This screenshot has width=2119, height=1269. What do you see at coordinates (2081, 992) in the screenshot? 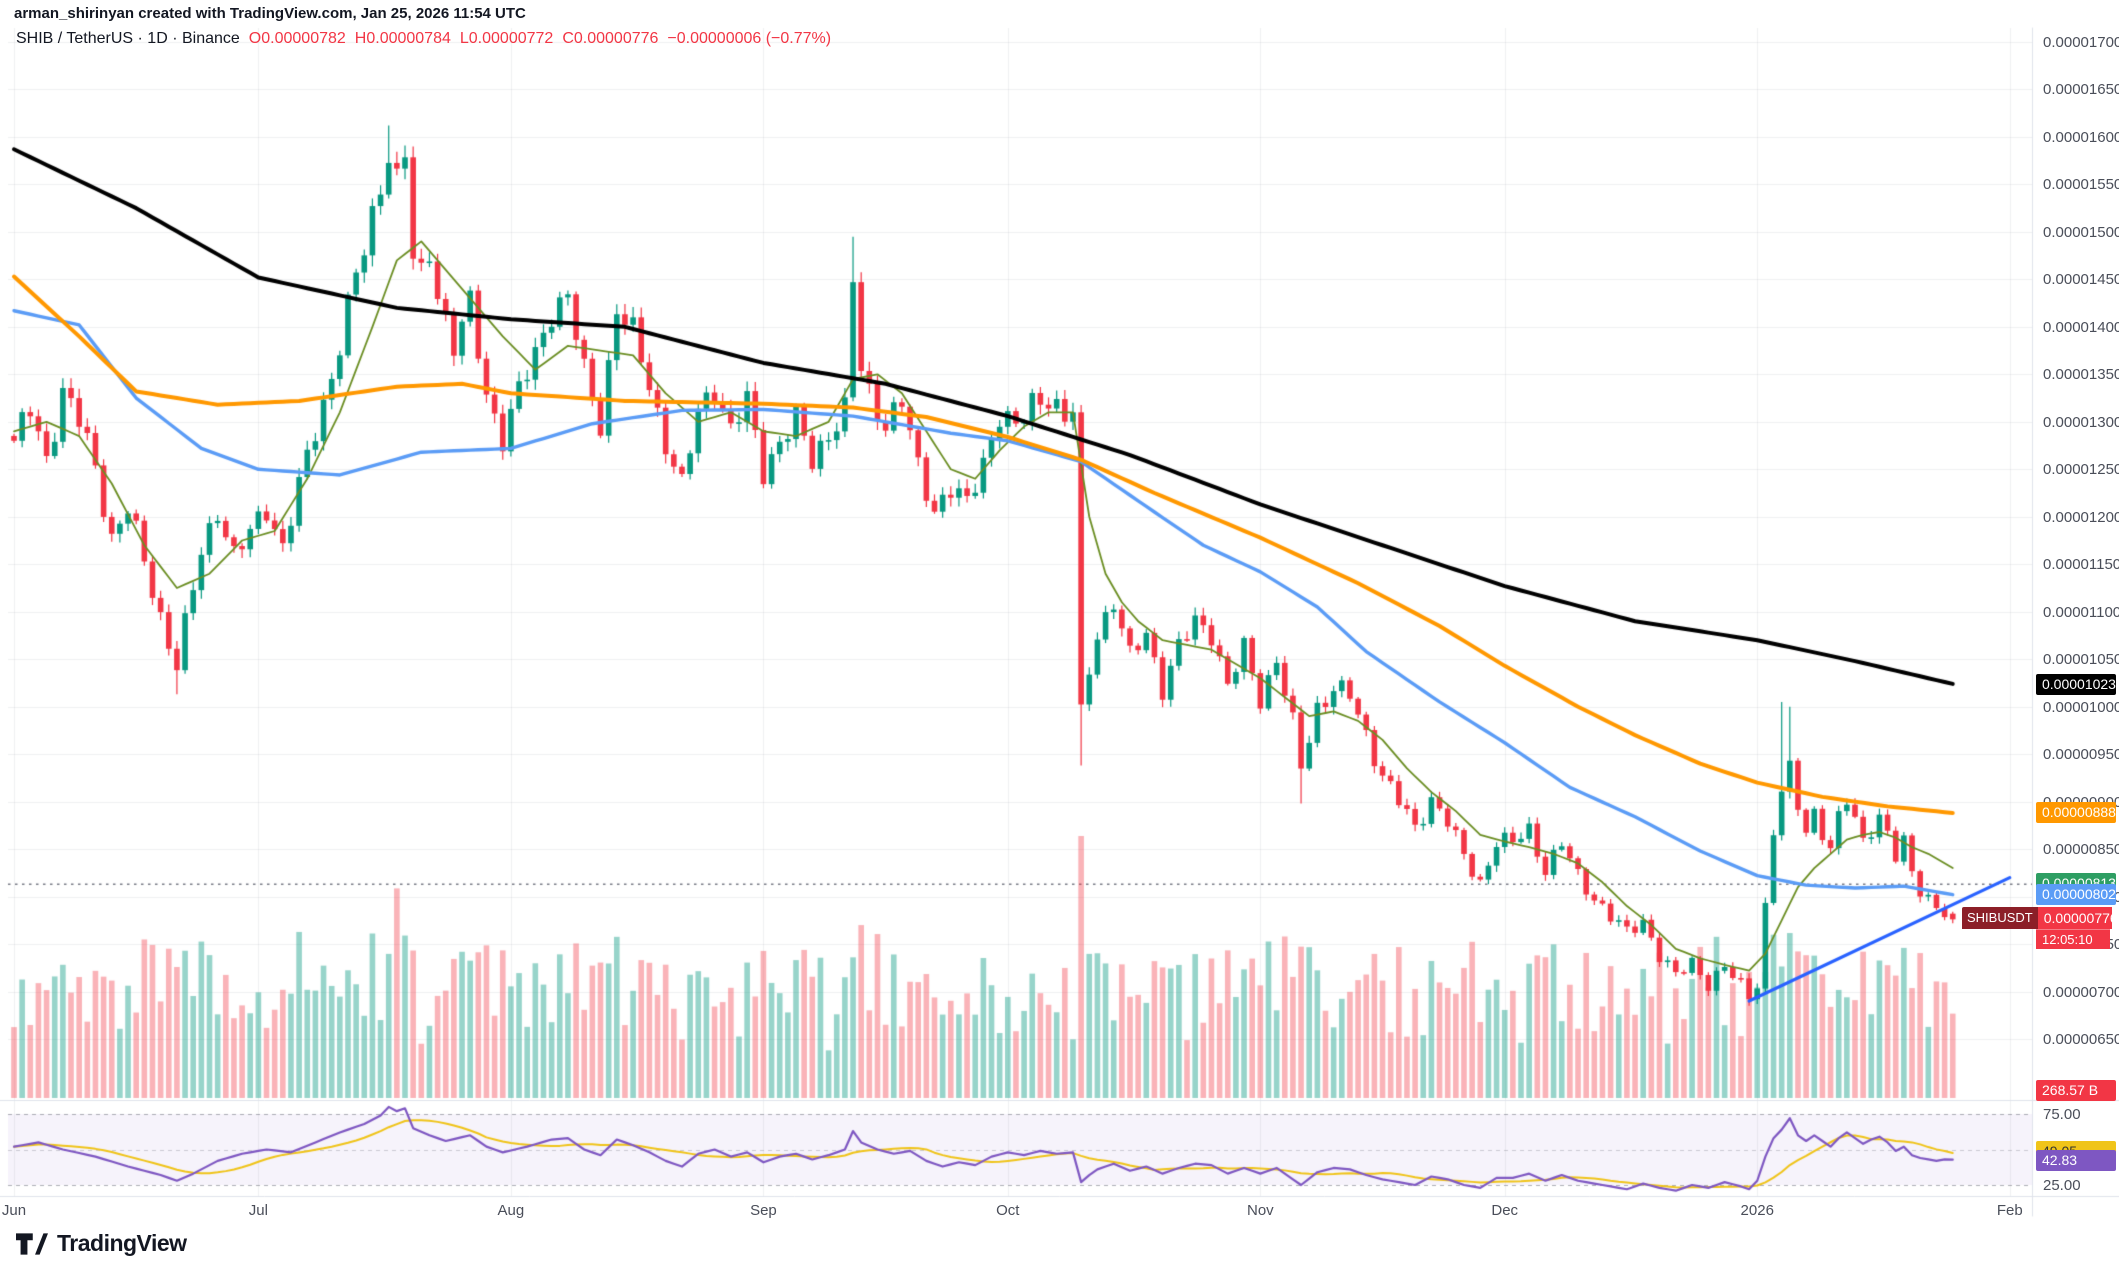
I see `price-axis-label: 0.00000700` at bounding box center [2081, 992].